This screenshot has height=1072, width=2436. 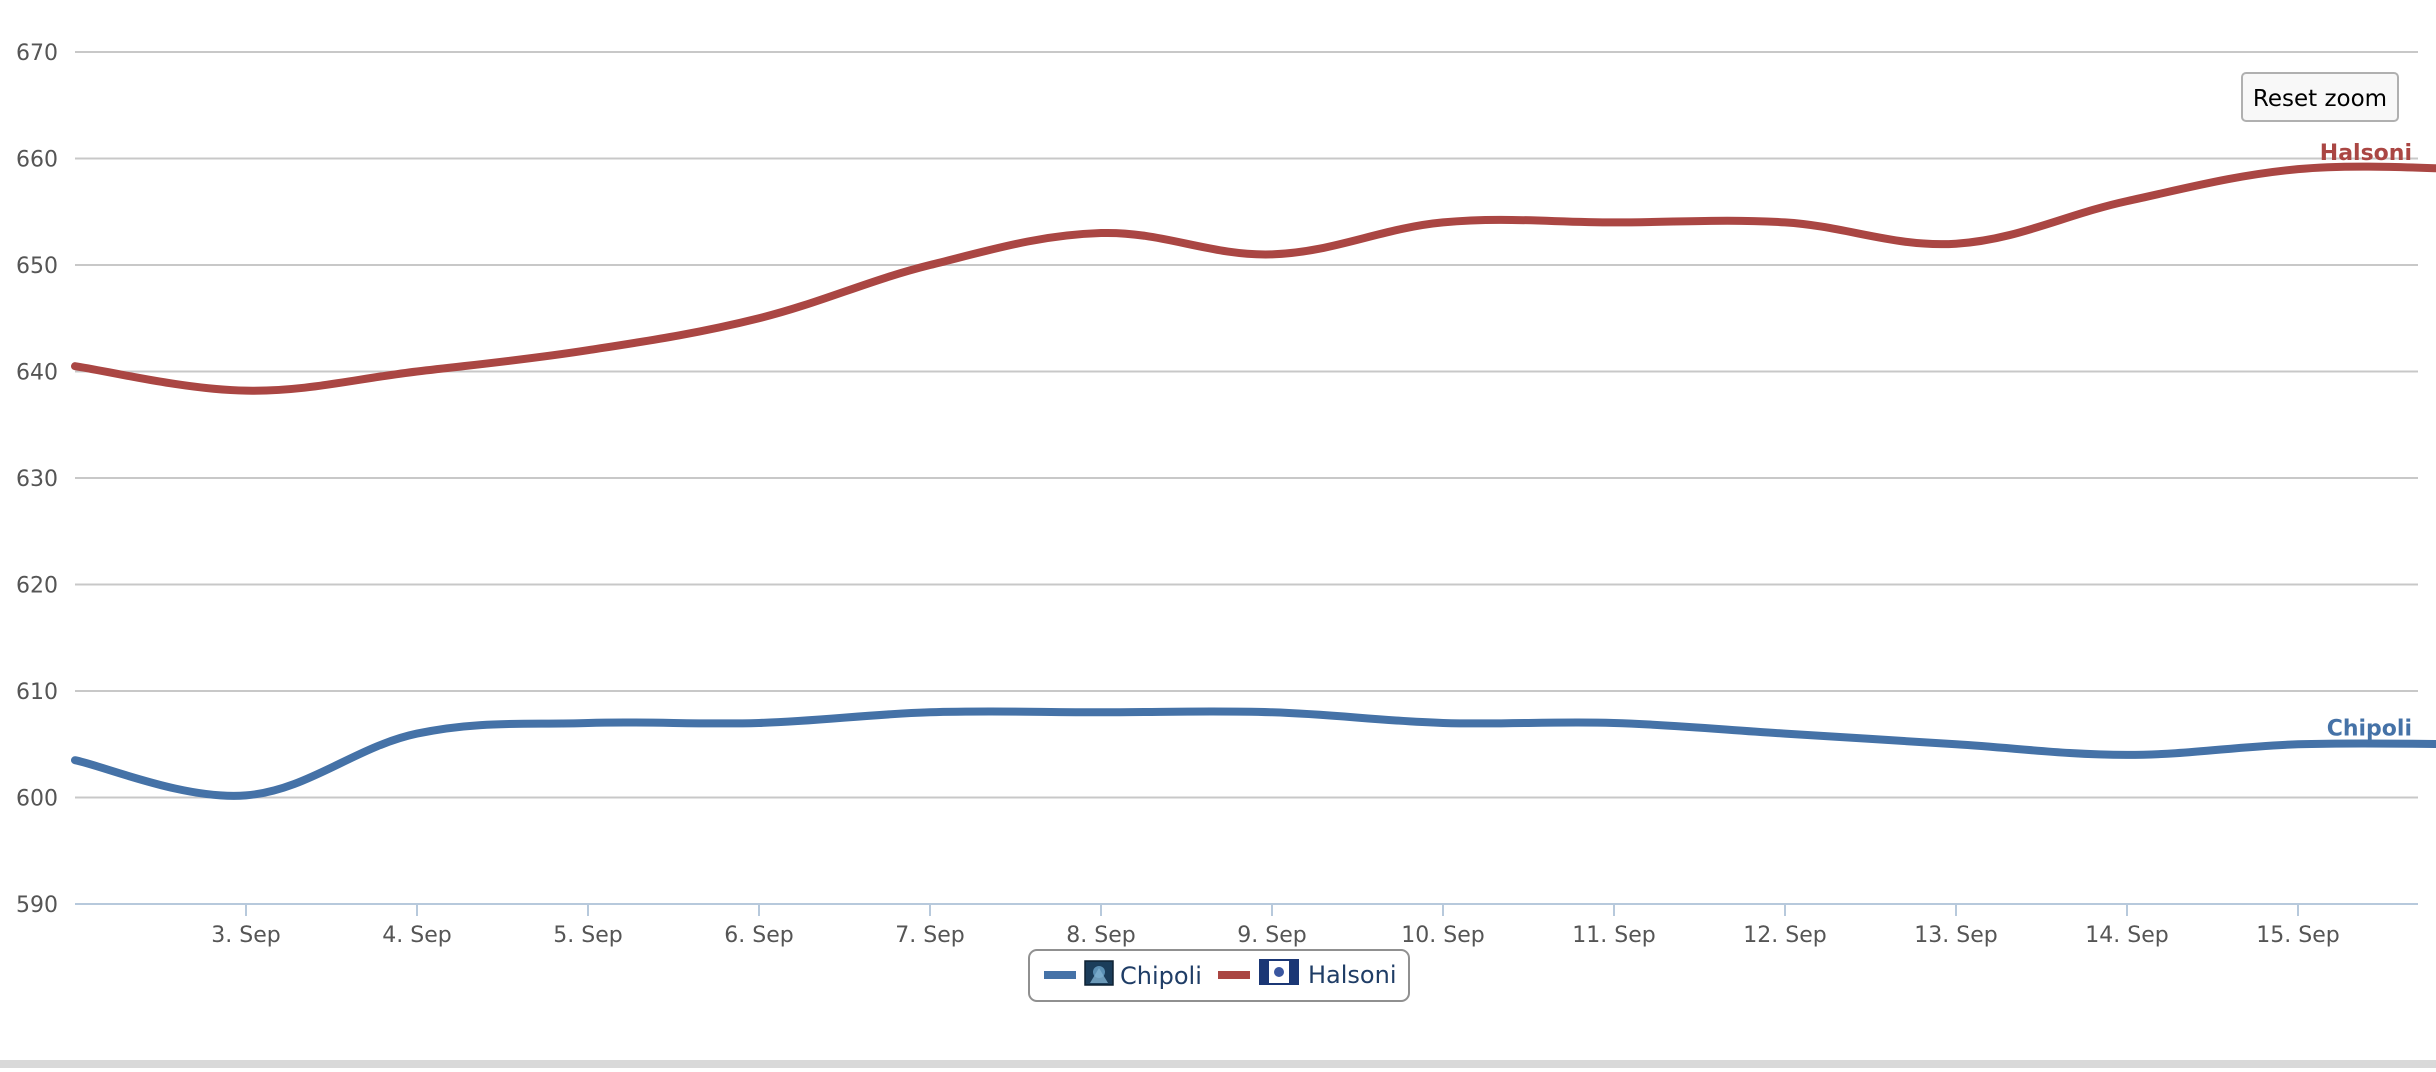 I want to click on x-tick-label: 7. Sep, so click(x=929, y=935).